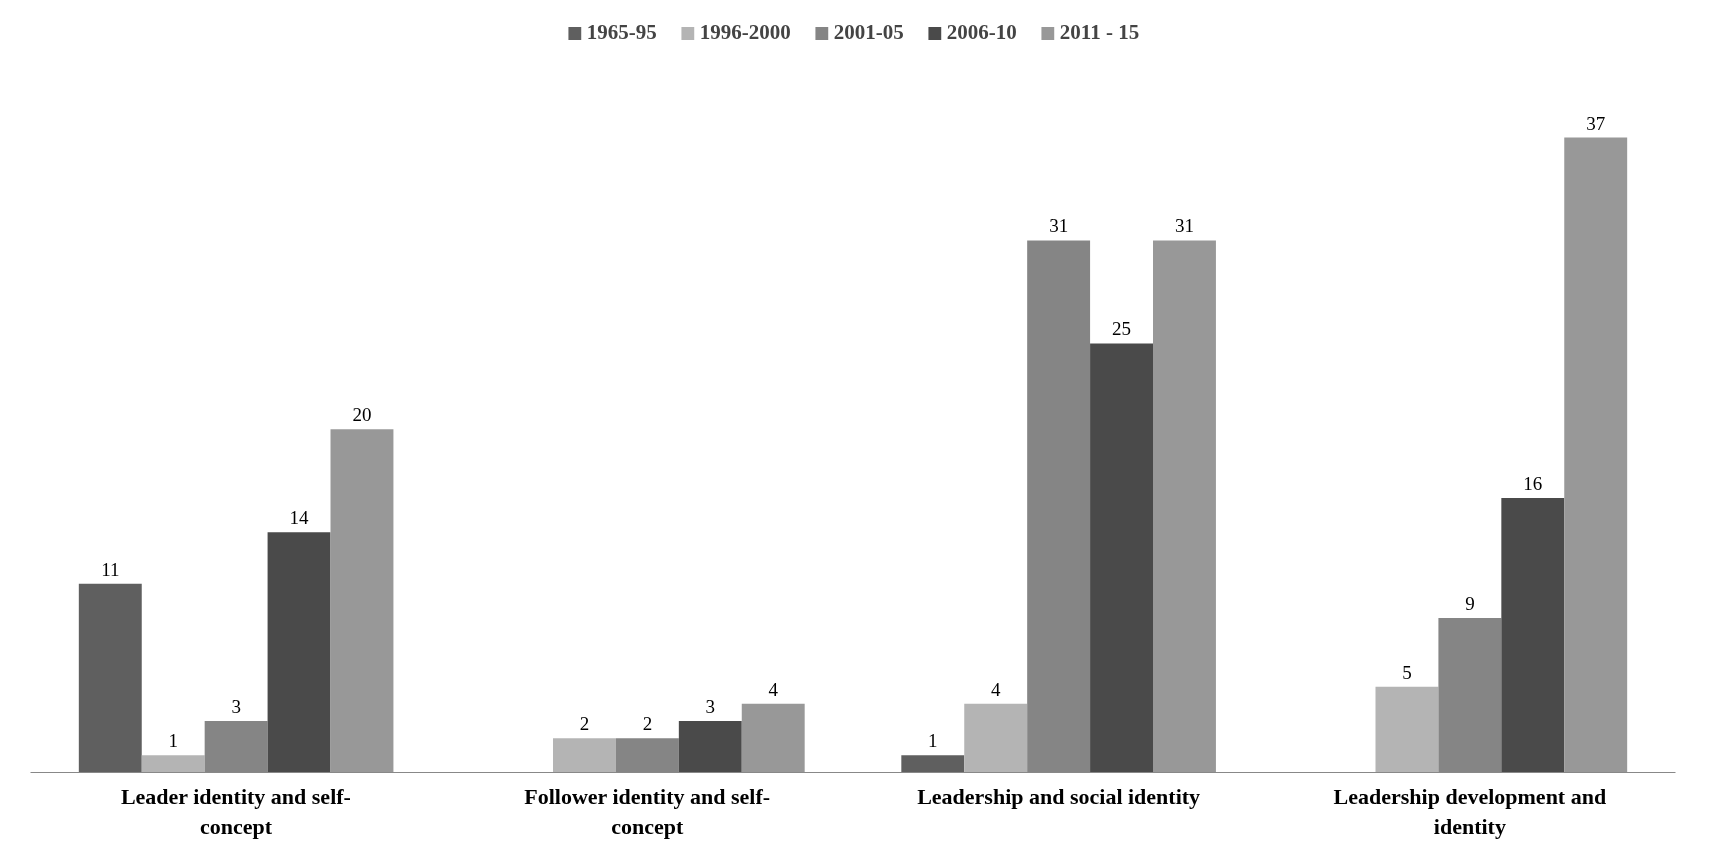 Image resolution: width=1709 pixels, height=845 pixels. Describe the element at coordinates (235, 811) in the screenshot. I see `x-tick-label: Leader identity and self-concept` at that location.